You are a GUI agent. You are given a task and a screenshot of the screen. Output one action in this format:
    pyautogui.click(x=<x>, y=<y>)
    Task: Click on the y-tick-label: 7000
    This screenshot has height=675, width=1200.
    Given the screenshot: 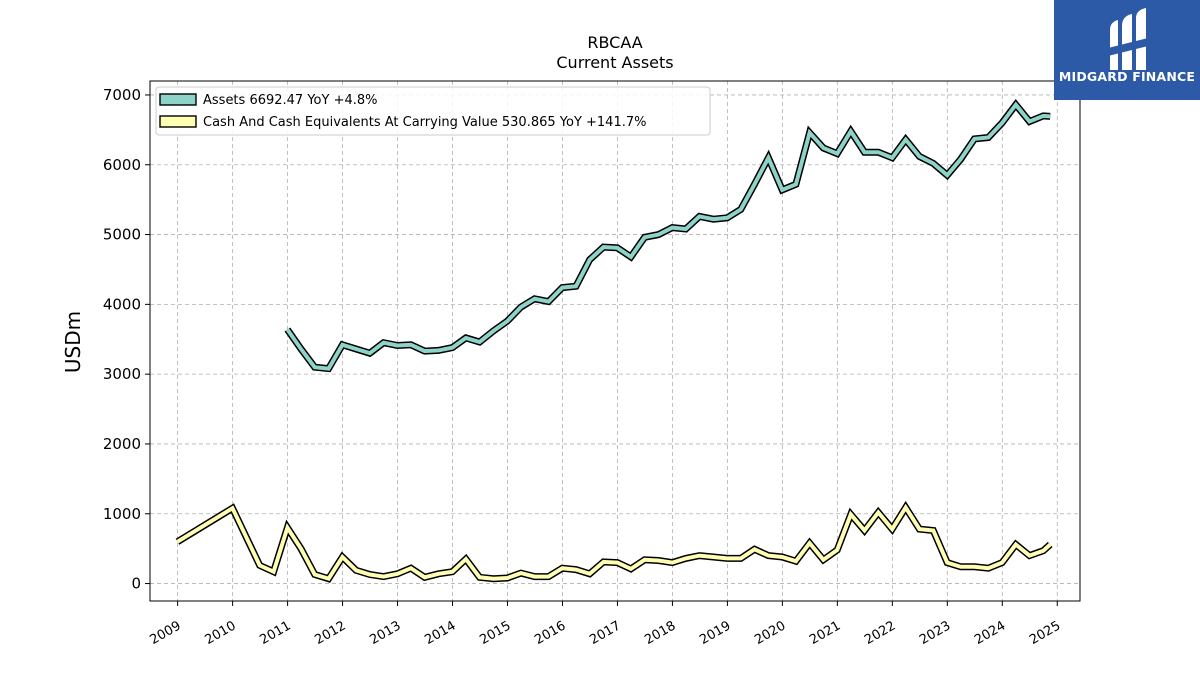 What is the action you would take?
    pyautogui.click(x=122, y=95)
    